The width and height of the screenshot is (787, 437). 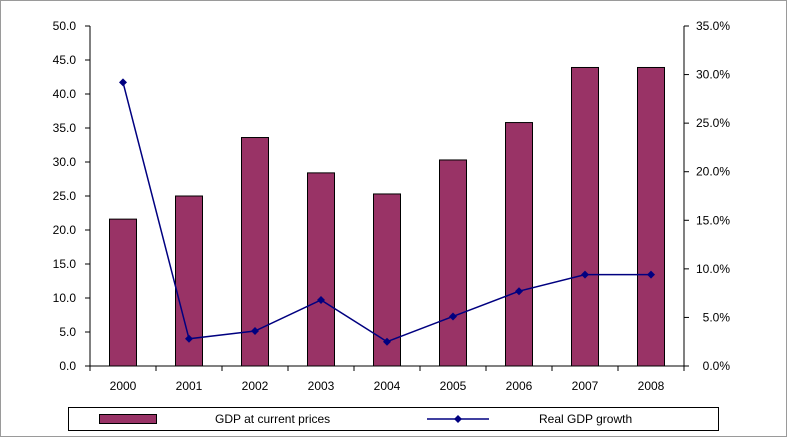 What do you see at coordinates (713, 269) in the screenshot?
I see `right-tick-label: 10.0%` at bounding box center [713, 269].